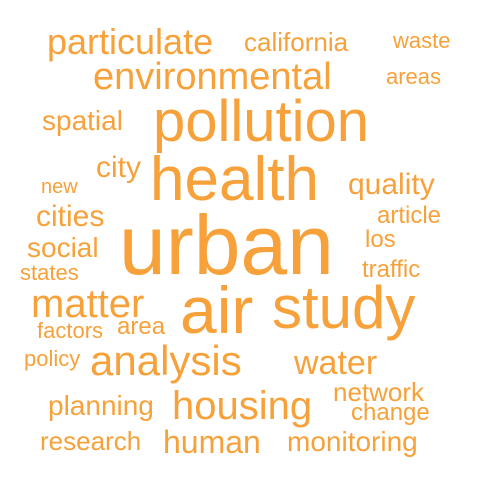 This screenshot has width=480, height=480. I want to click on word-human: human, so click(212, 442).